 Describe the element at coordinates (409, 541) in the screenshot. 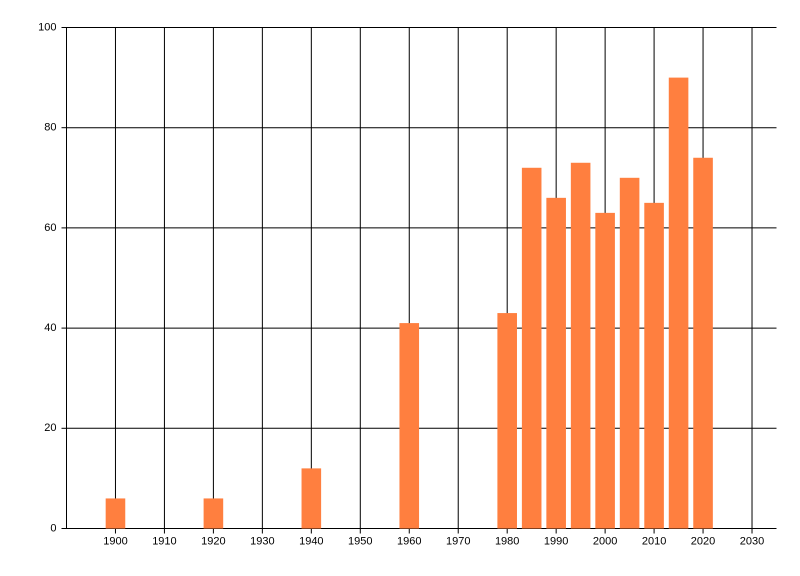

I see `x-tick-label: 1960` at that location.